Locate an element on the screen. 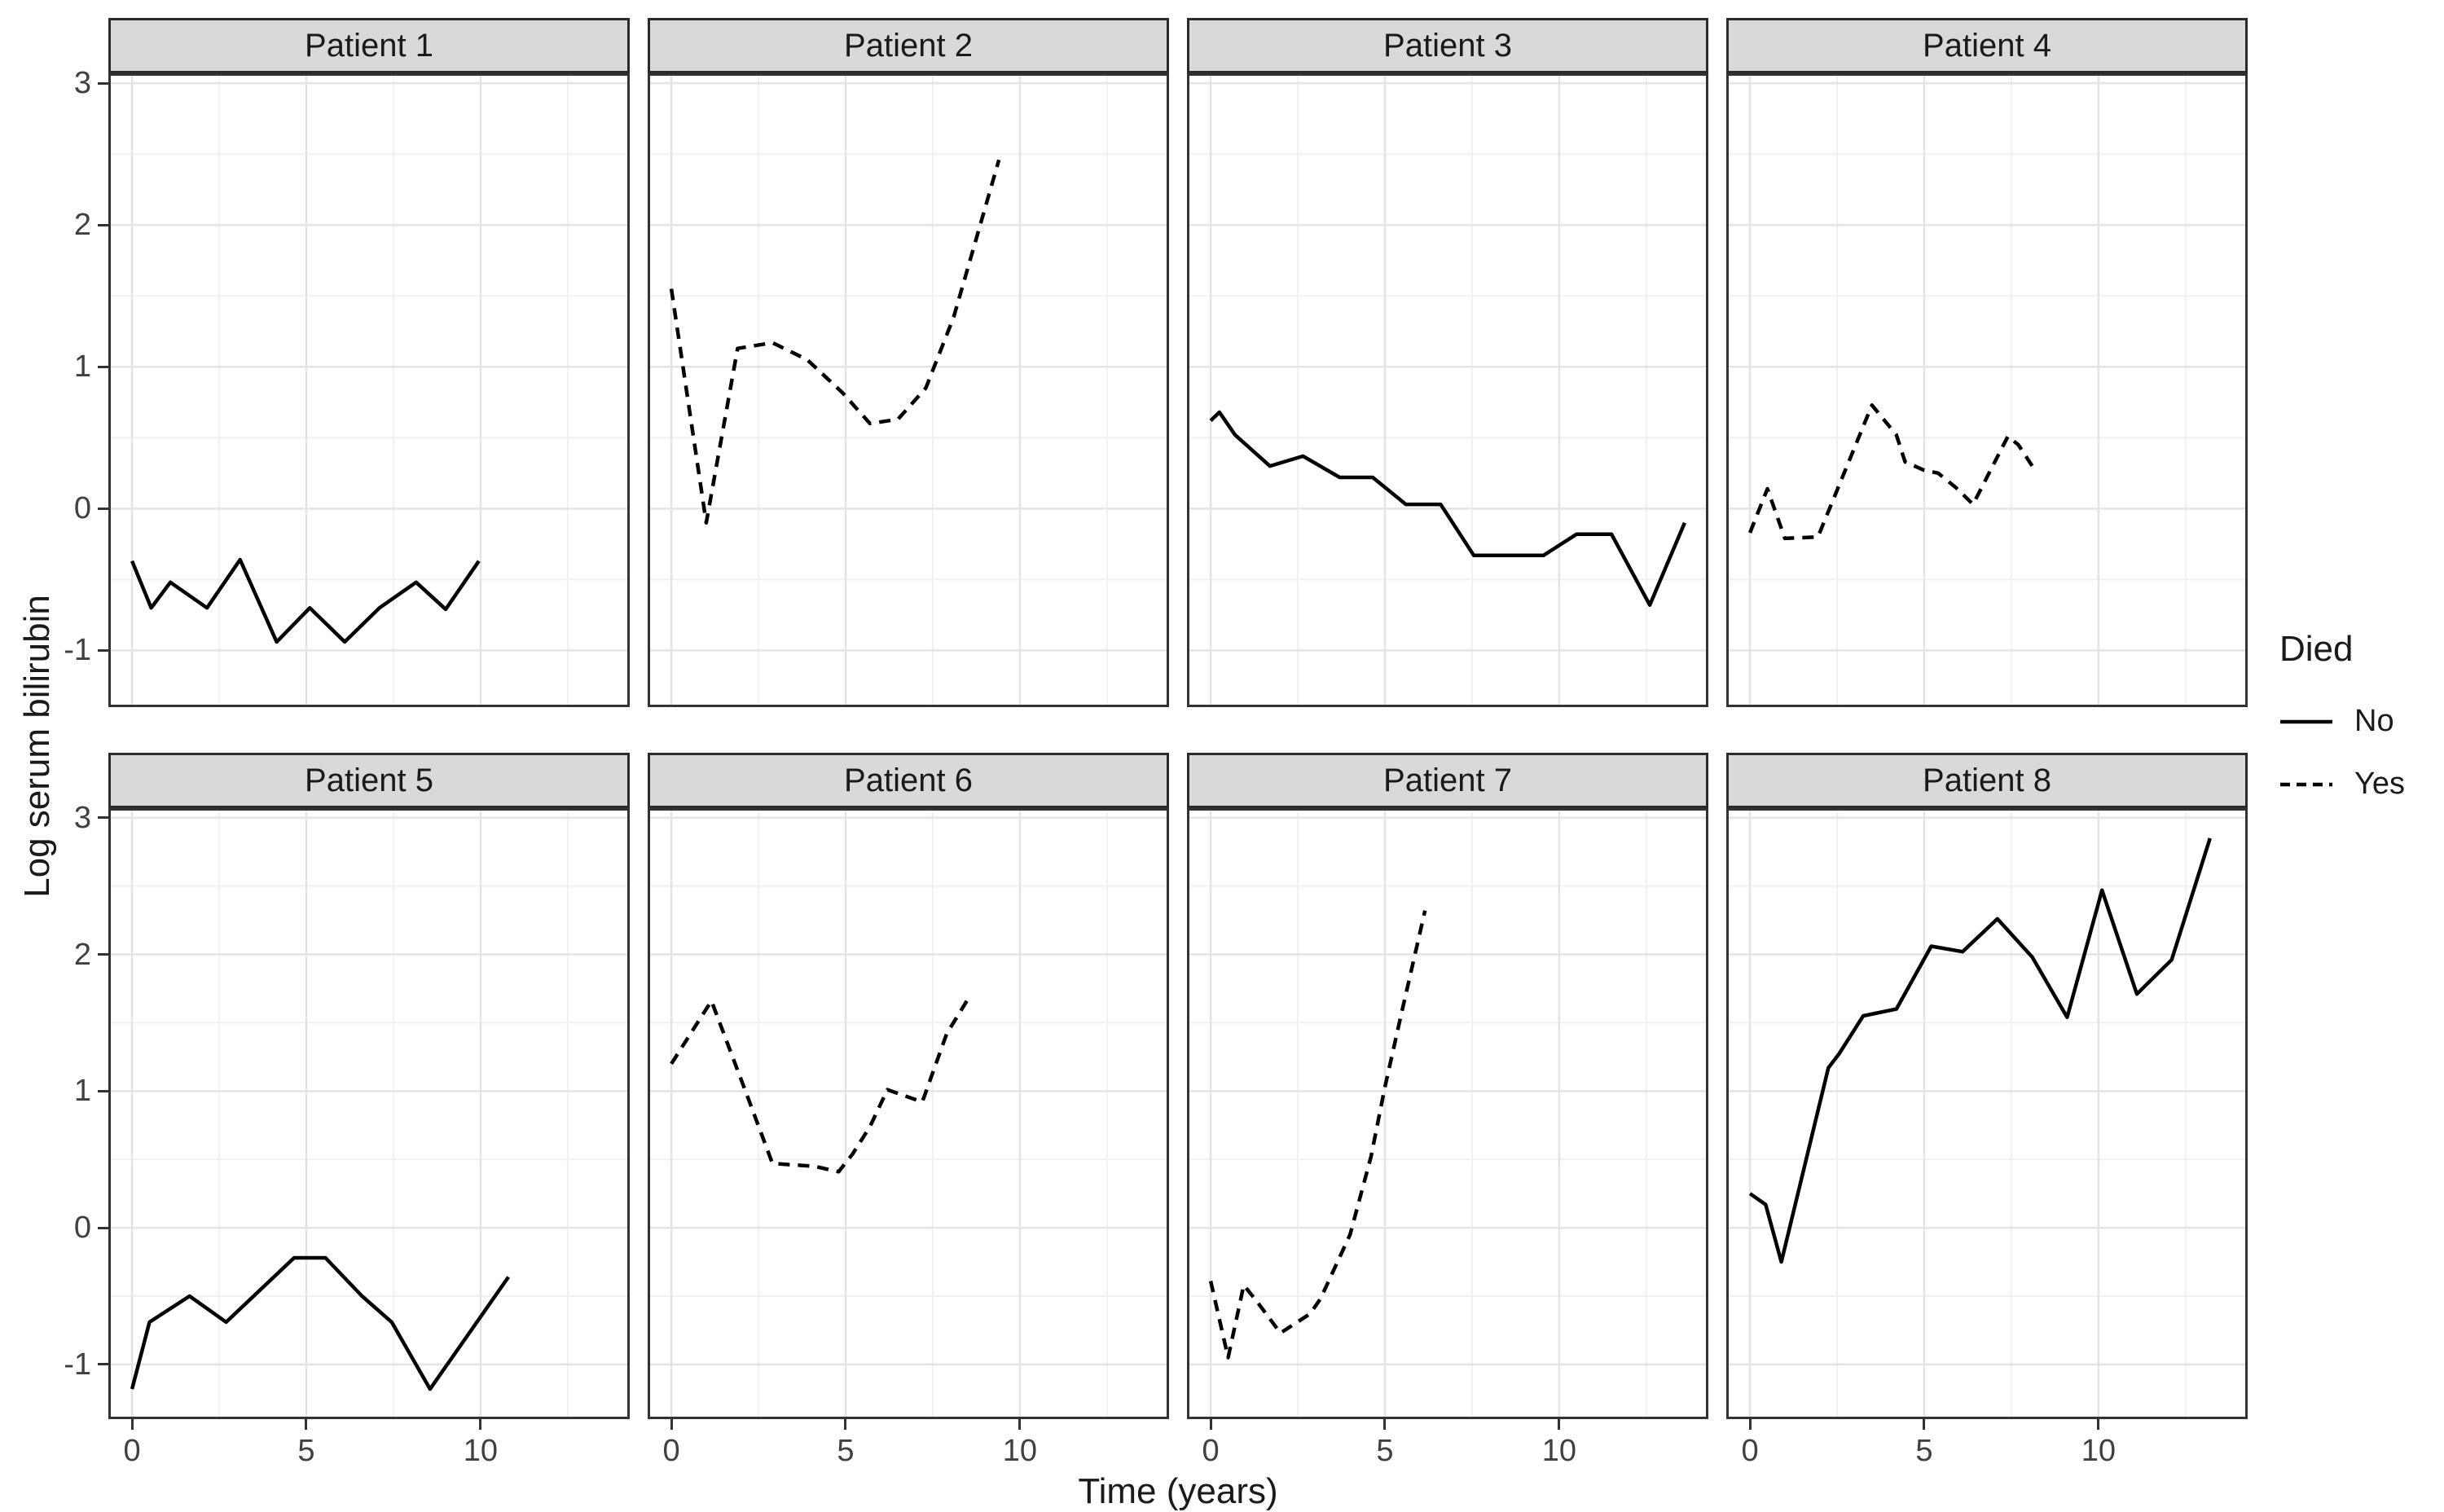 This screenshot has width=2444, height=1512. solid-line-key-icon is located at coordinates (2306, 721).